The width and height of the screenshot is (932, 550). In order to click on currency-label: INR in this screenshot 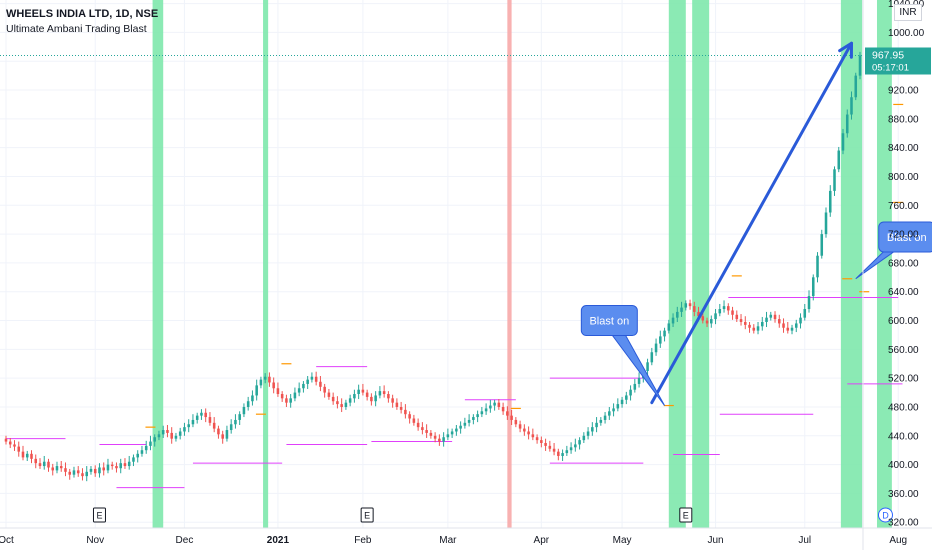, I will do `click(908, 12)`.